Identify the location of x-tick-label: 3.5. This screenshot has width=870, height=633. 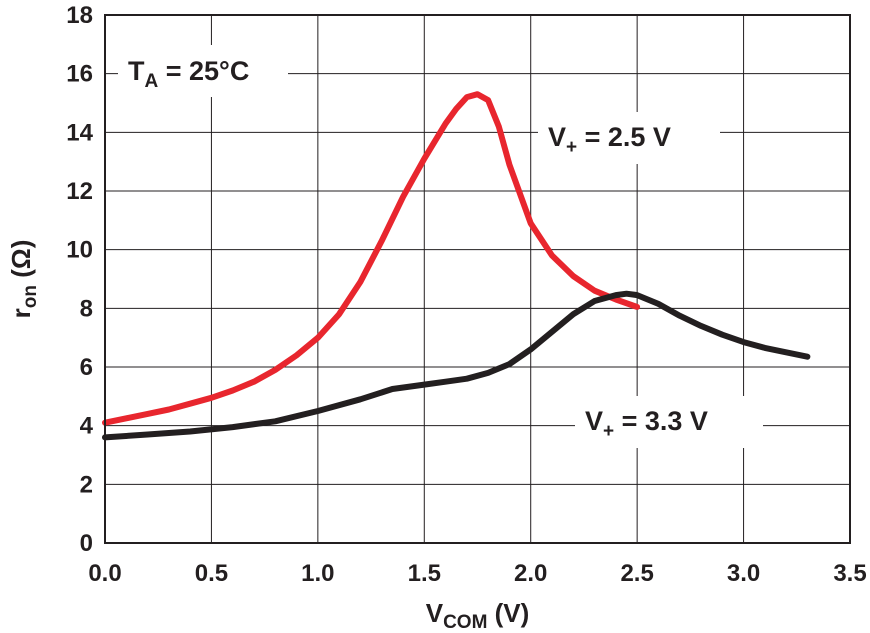
(849, 573).